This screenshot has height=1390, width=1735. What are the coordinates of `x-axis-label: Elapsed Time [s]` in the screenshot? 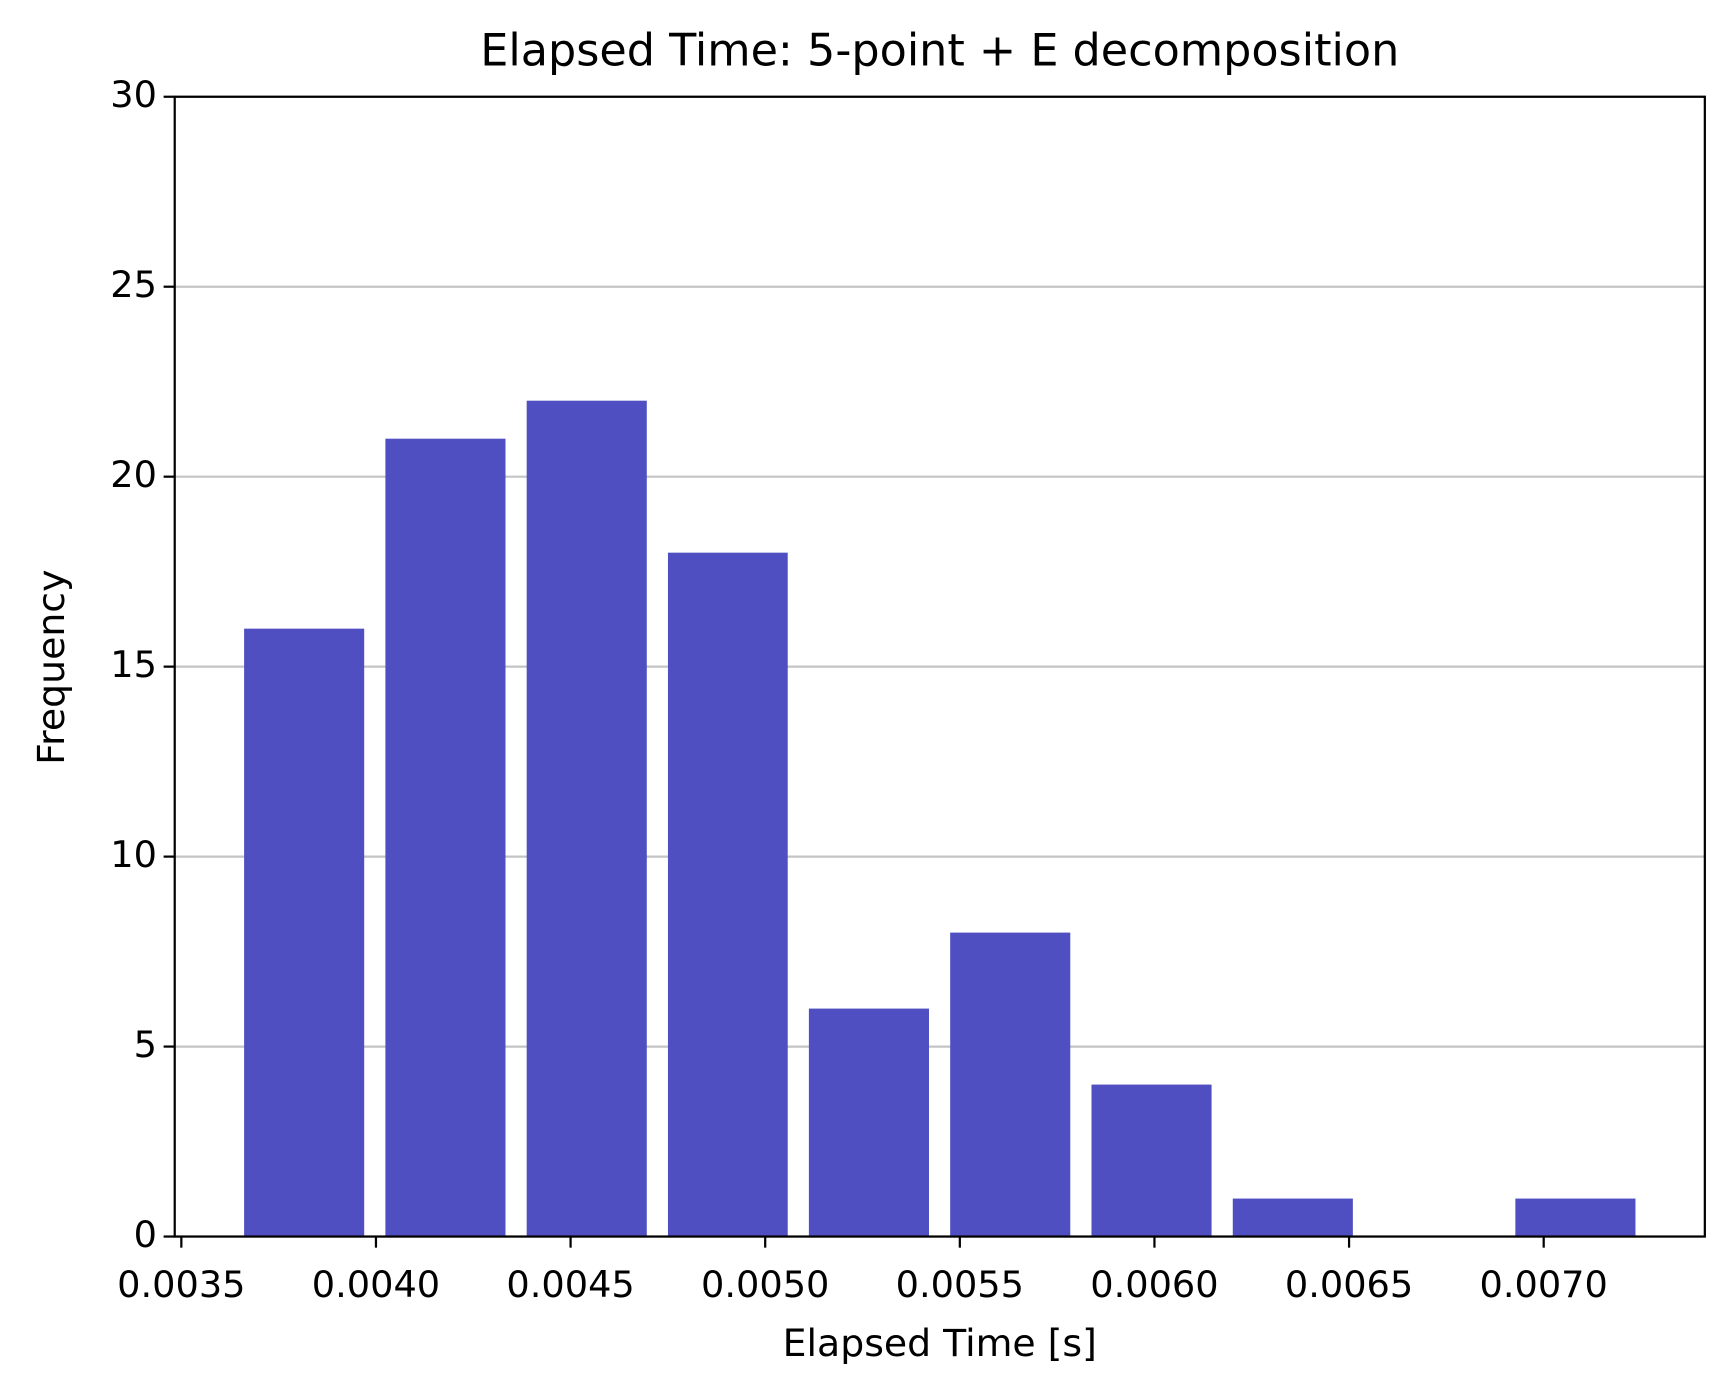 It's located at (940, 1343).